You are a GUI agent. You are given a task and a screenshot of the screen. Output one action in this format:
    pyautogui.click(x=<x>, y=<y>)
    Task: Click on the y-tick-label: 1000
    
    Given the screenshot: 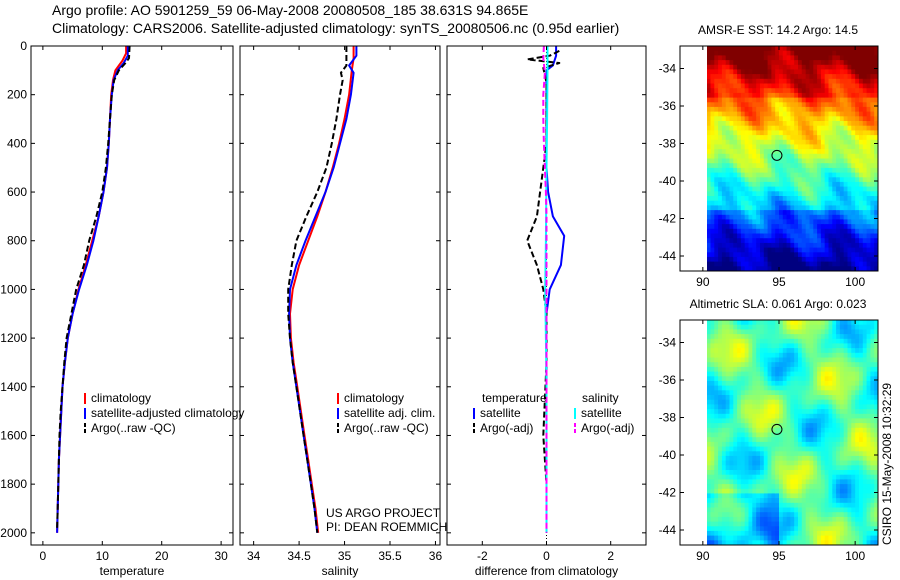 What is the action you would take?
    pyautogui.click(x=13, y=289)
    